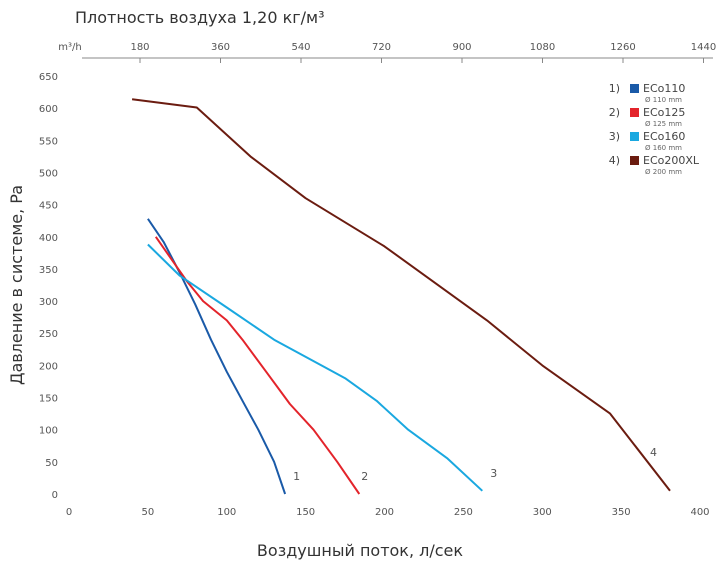 This screenshot has width=720, height=561. What do you see at coordinates (461, 47) in the screenshot?
I see `top-axis-tick-label: 900` at bounding box center [461, 47].